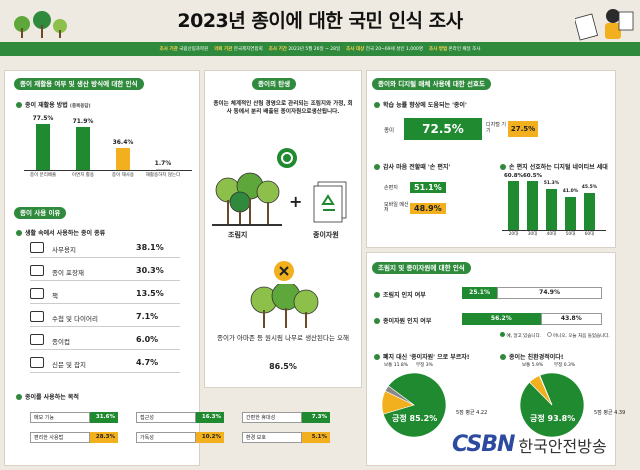 Image resolution: width=640 pixels, height=470 pixels. What do you see at coordinates (184, 49) in the screenshot?
I see `info-item: 조사 기관 국립산림과학원` at bounding box center [184, 49].